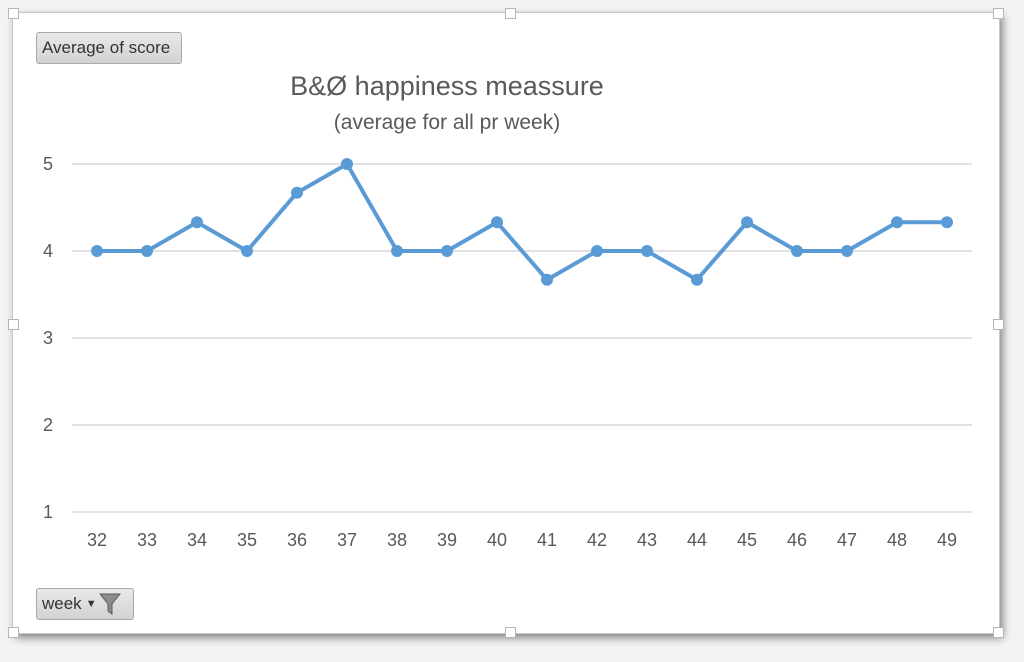 This screenshot has height=662, width=1024. I want to click on y-tick-label: 4, so click(48, 251).